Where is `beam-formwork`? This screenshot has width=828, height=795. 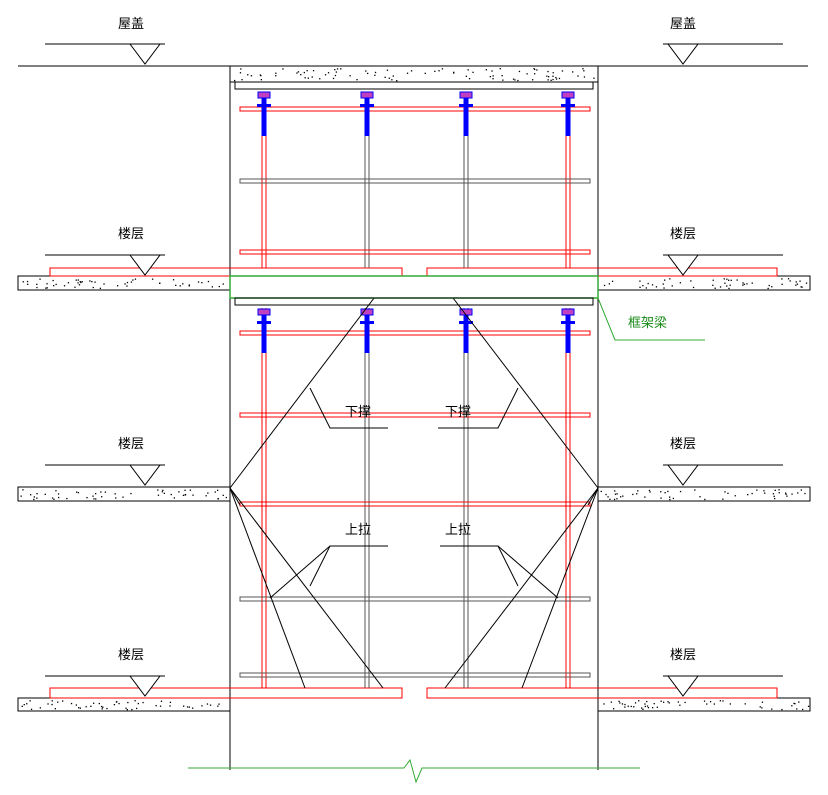 beam-formwork is located at coordinates (414, 301).